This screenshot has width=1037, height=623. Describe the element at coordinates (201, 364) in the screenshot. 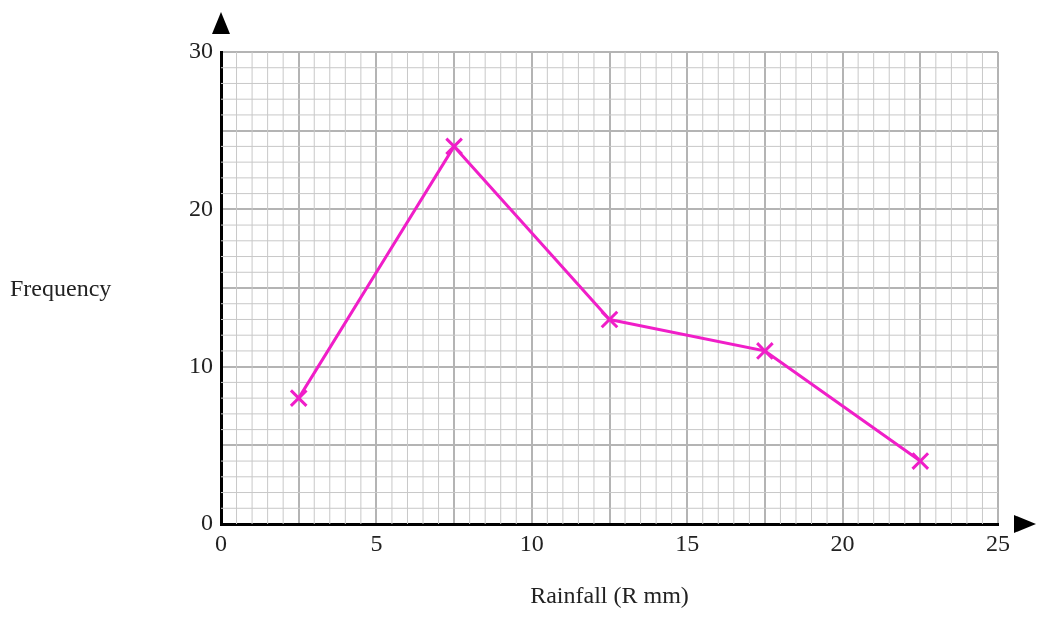

I see `y-tick-label: 10` at that location.